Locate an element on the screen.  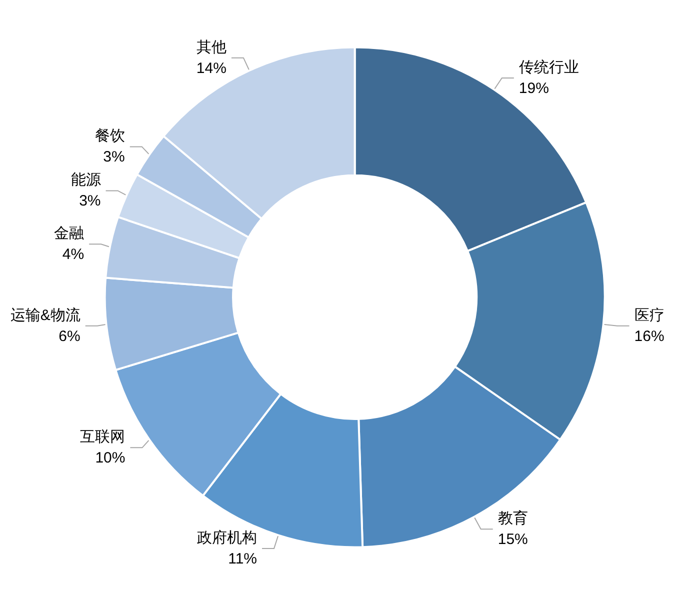
data-label: 15% is located at coordinates (513, 539).